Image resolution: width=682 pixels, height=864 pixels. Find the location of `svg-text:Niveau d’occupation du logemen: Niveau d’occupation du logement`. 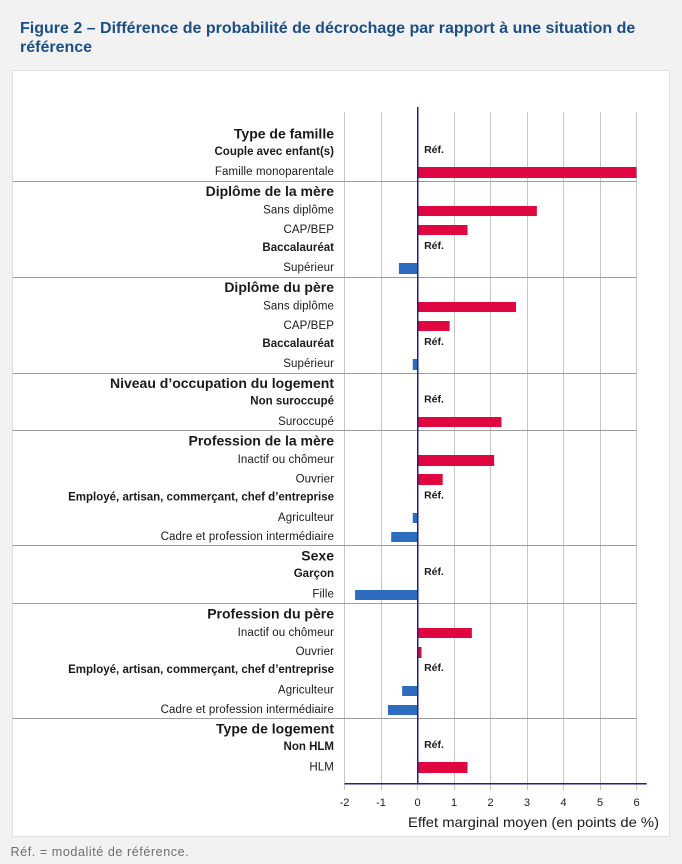

svg-text:Niveau d’occupation du logemen: Niveau d’occupation du logement is located at coordinates (222, 383).